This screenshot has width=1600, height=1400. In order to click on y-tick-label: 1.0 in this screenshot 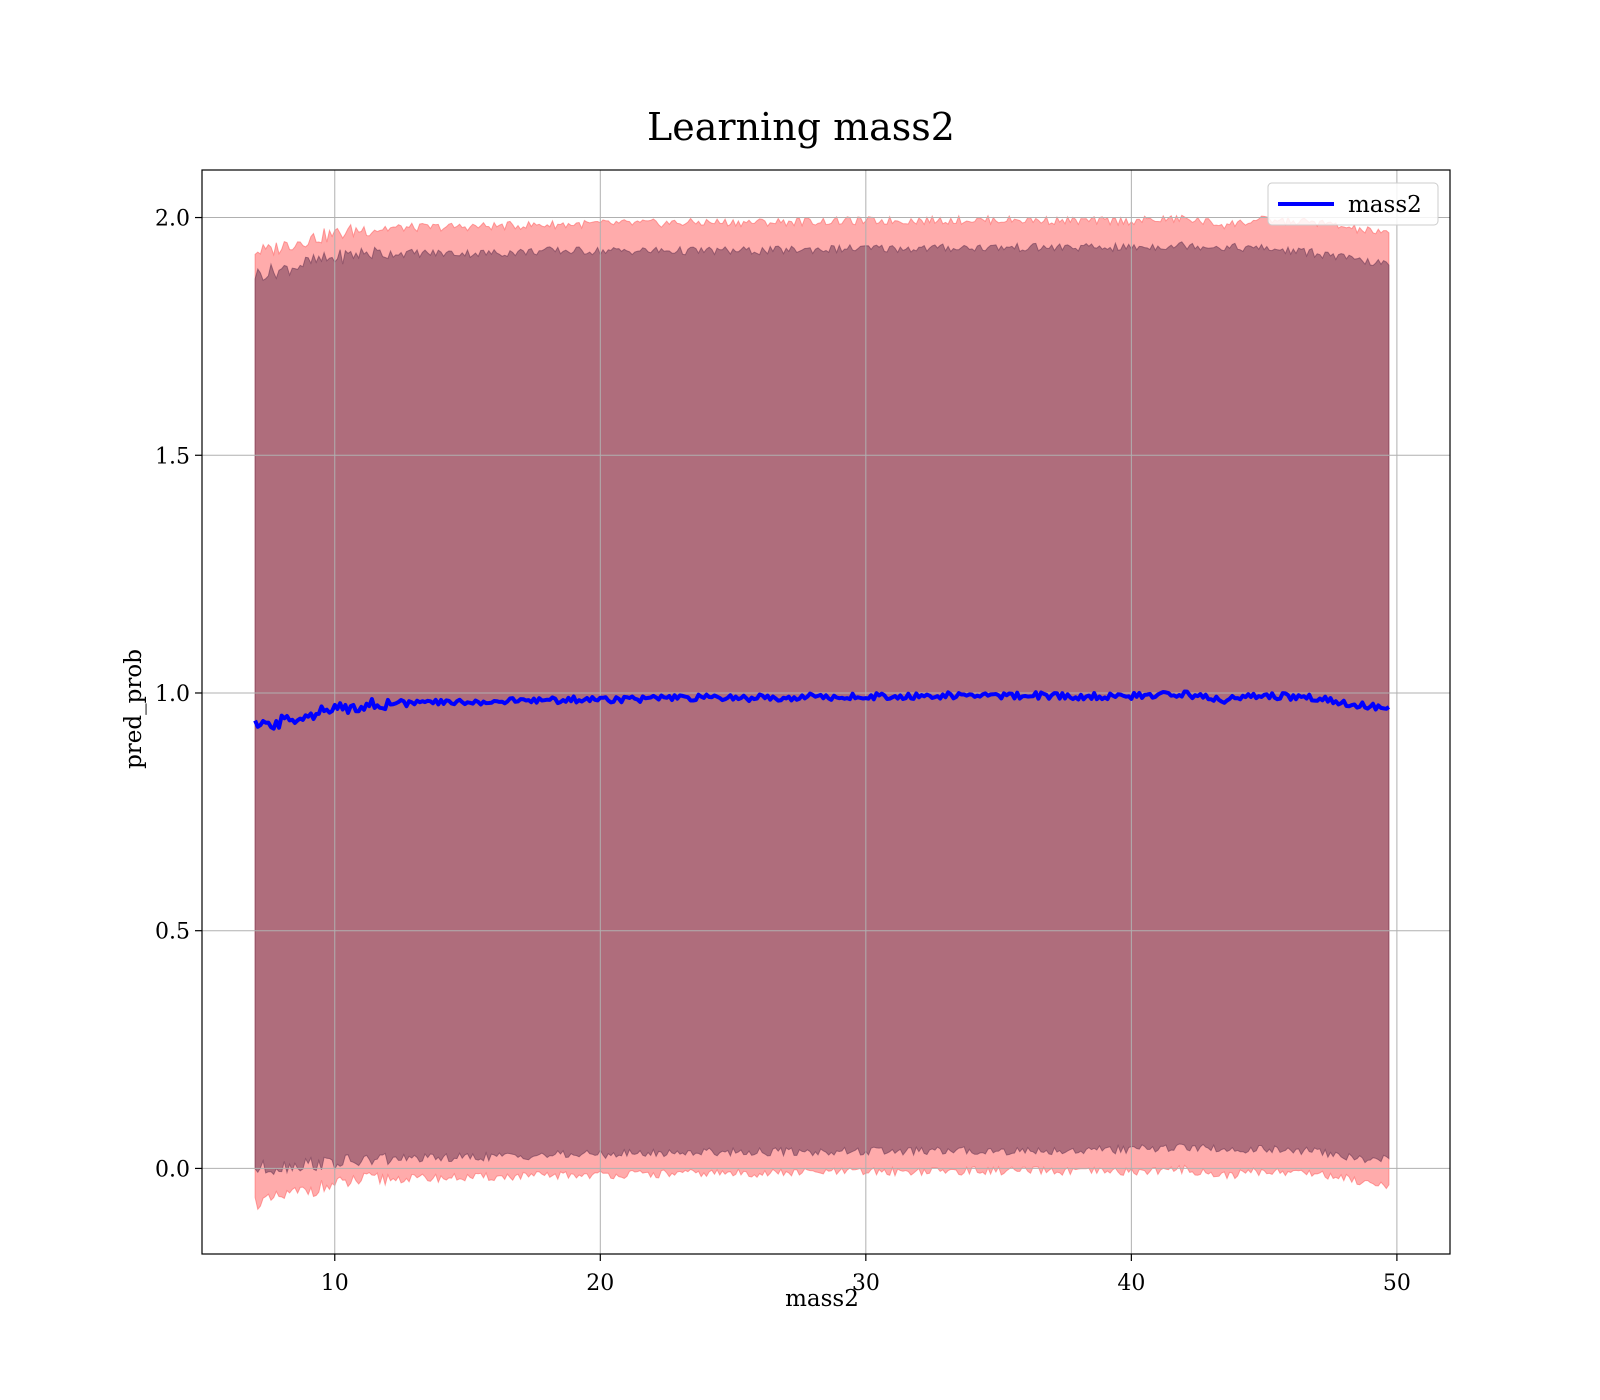, I will do `click(172, 694)`.